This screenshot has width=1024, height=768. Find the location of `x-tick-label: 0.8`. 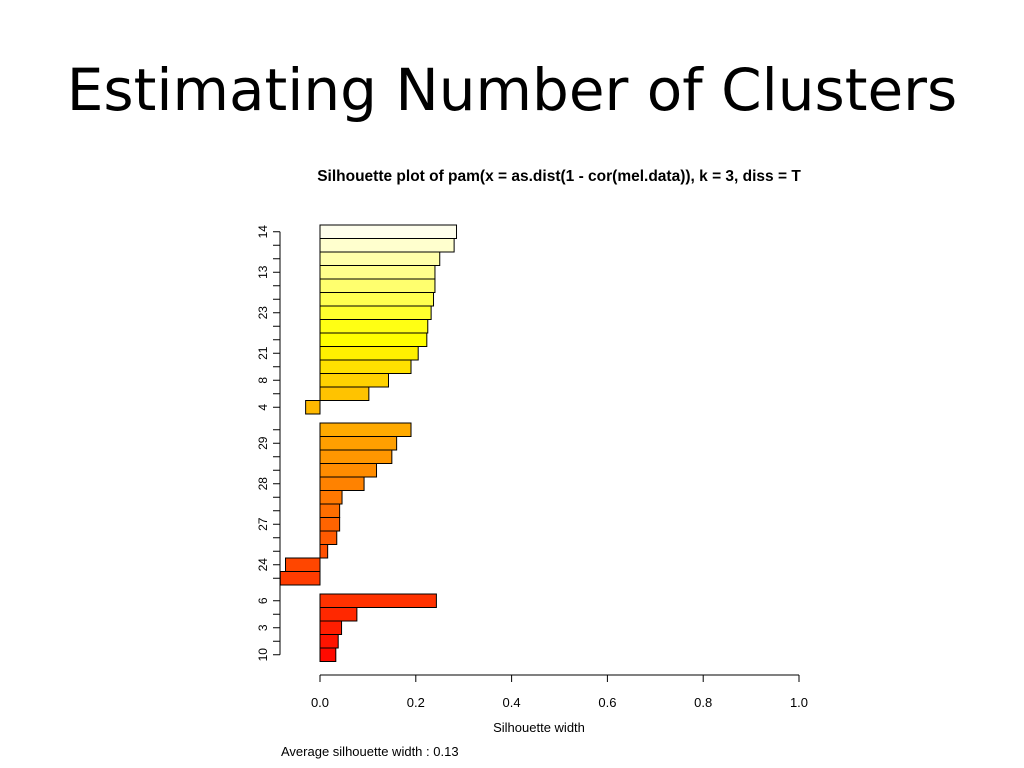

x-tick-label: 0.8 is located at coordinates (703, 702).